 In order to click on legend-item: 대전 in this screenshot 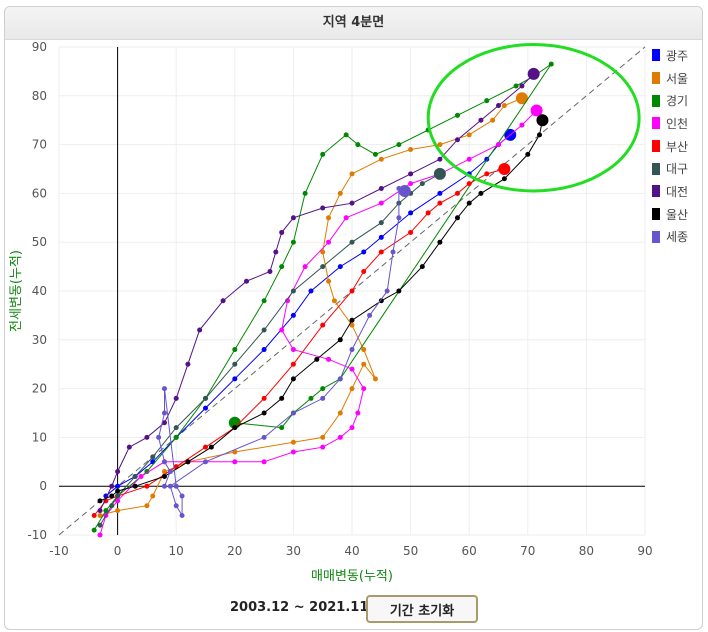, I will do `click(670, 191)`.